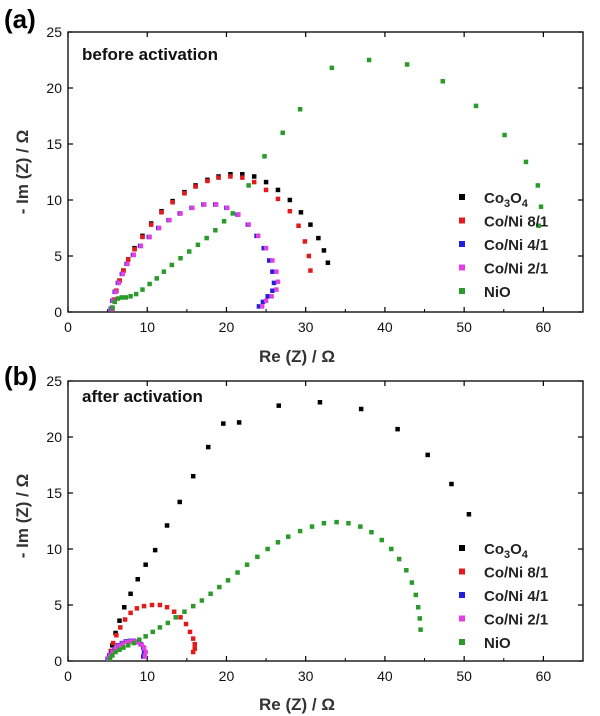 The image size is (600, 716). Describe the element at coordinates (68, 327) in the screenshot. I see `x-tick-label: 0` at that location.